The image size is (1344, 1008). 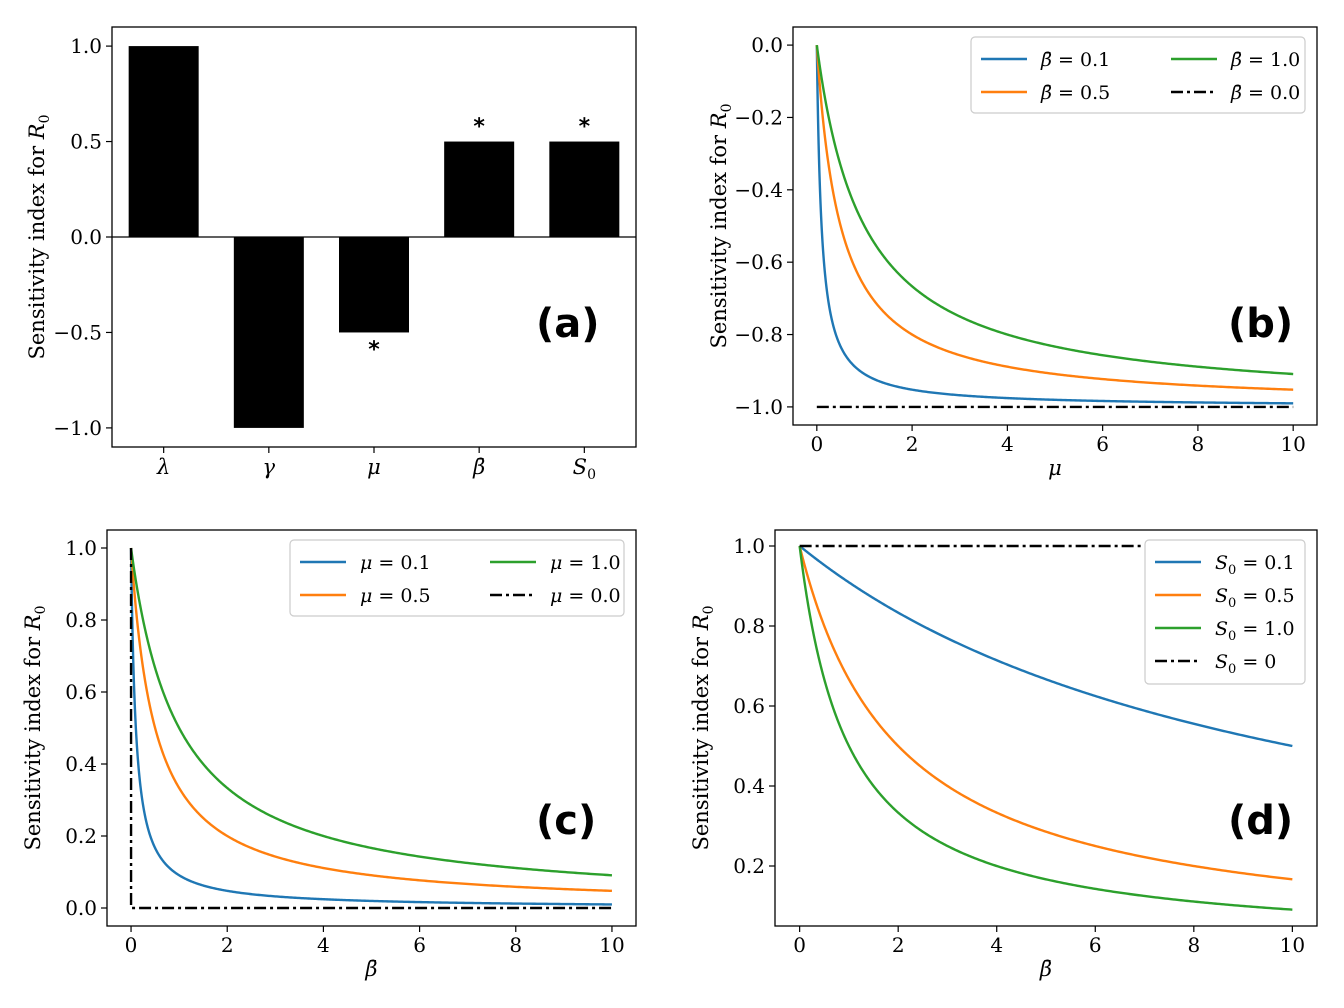 I want to click on legend-label: β̄ = 0.5, so click(x=1075, y=93).